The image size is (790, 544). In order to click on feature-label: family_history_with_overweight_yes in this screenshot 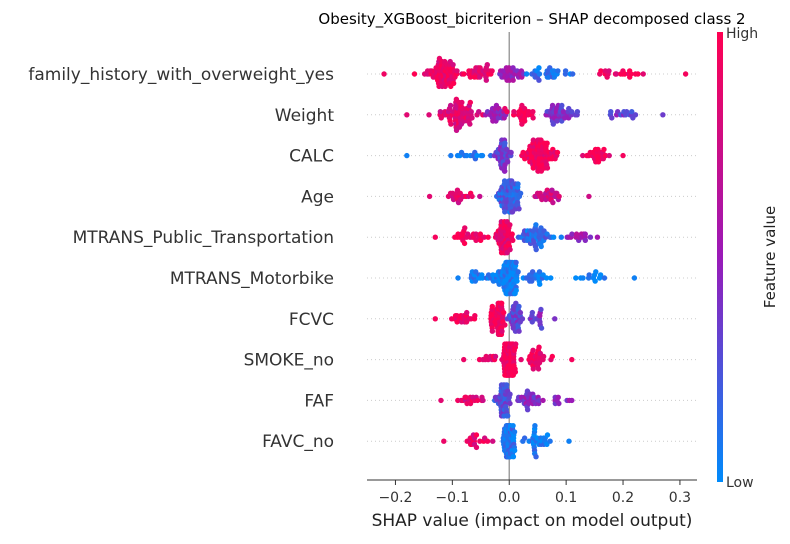, I will do `click(181, 75)`.